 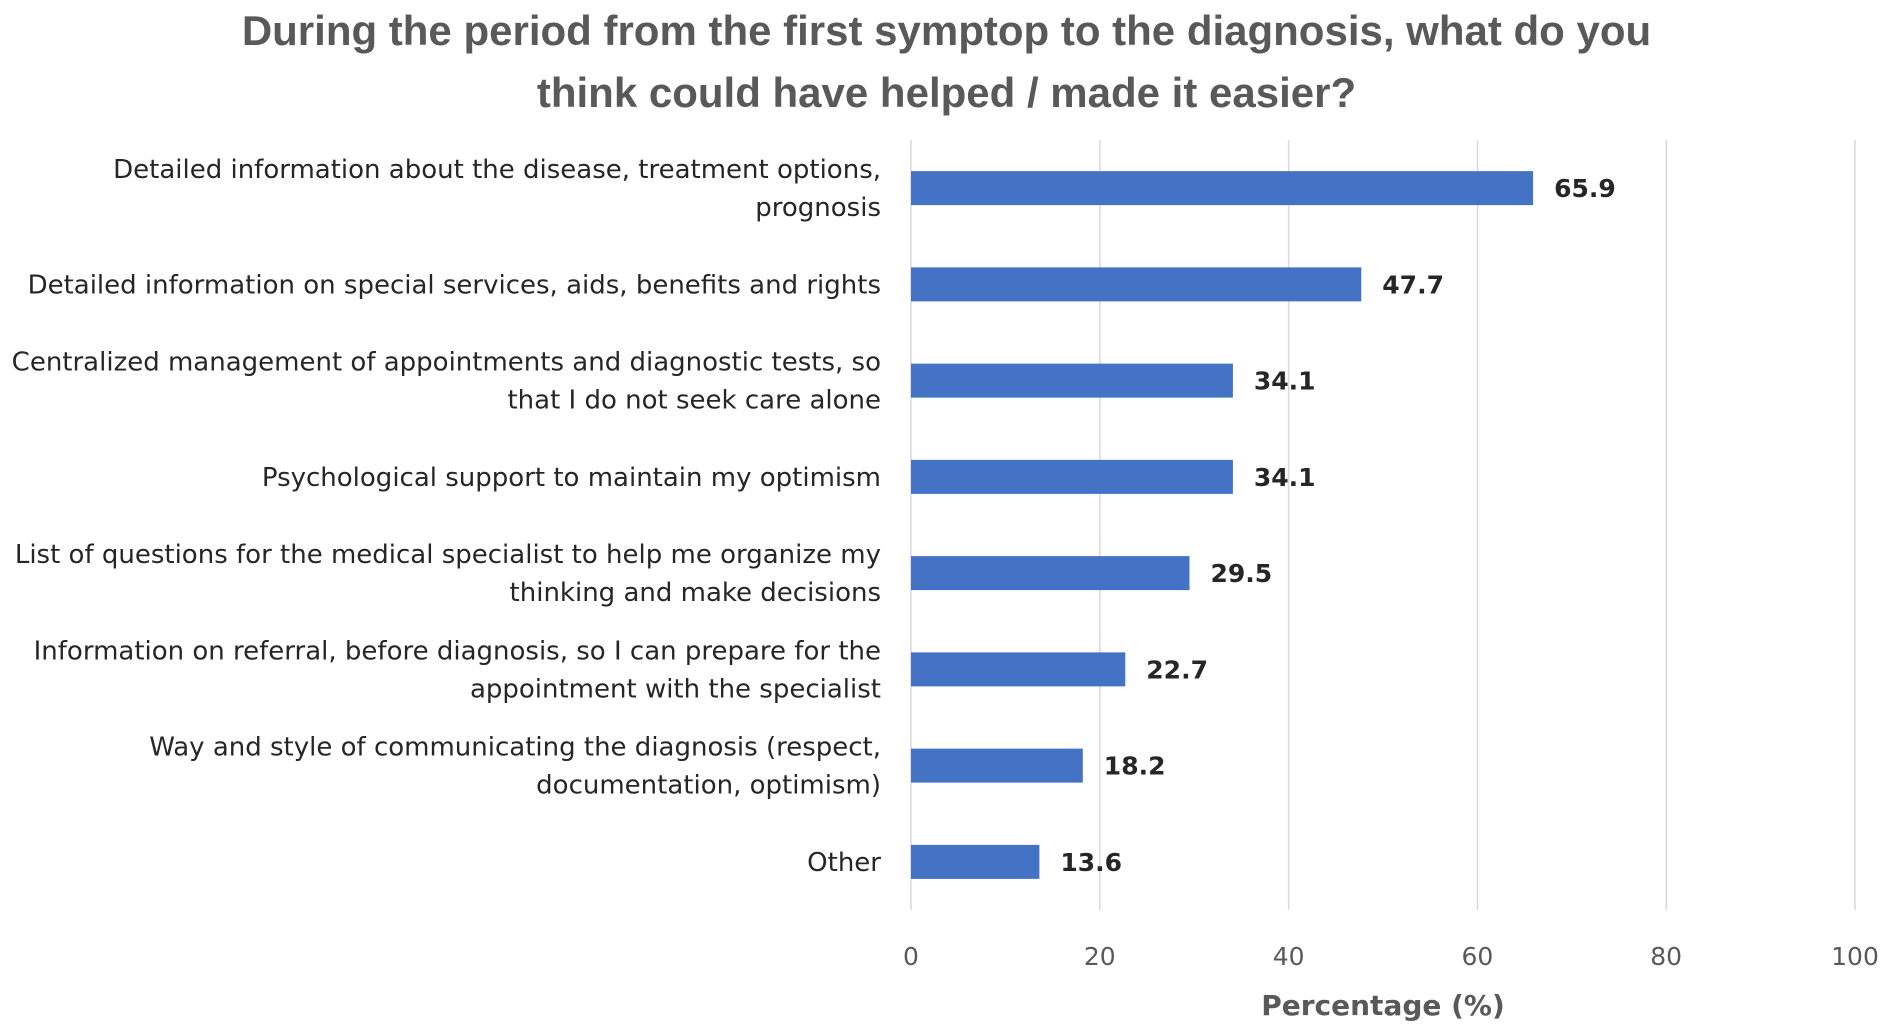 I want to click on x-tick-label: 100, so click(x=1855, y=956).